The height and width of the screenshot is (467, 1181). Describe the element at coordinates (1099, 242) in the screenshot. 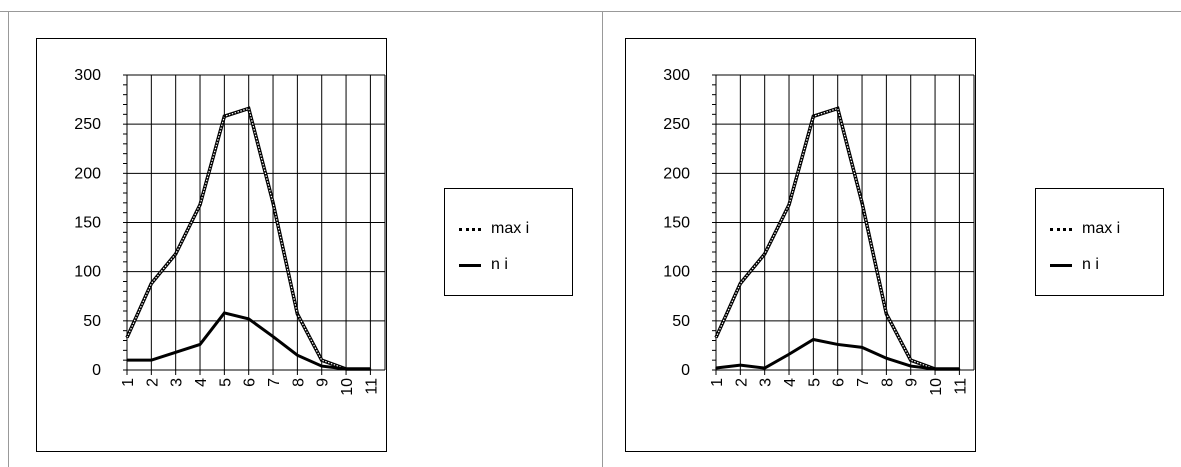

I see `legend-right: max i n i` at that location.